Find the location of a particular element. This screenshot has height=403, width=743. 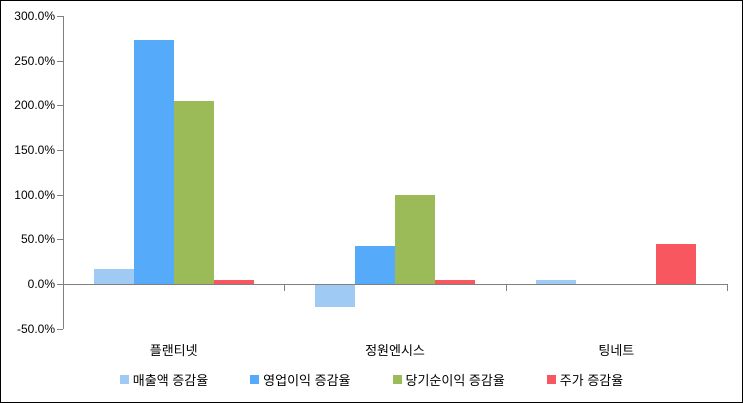

legend-item: 당기순이익 증감율 is located at coordinates (448, 379).